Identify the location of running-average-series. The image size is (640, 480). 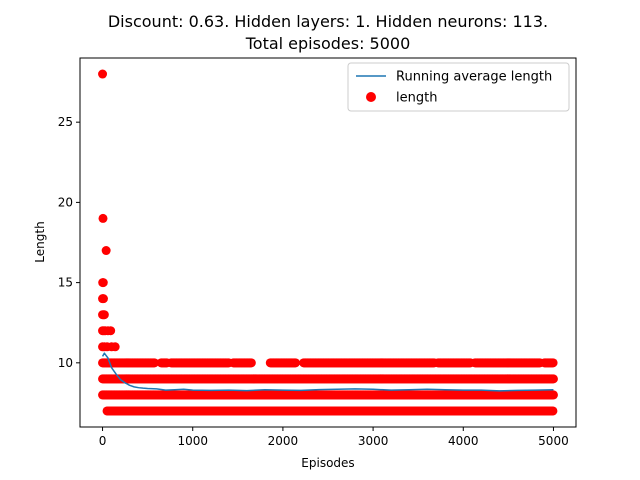
(327, 372).